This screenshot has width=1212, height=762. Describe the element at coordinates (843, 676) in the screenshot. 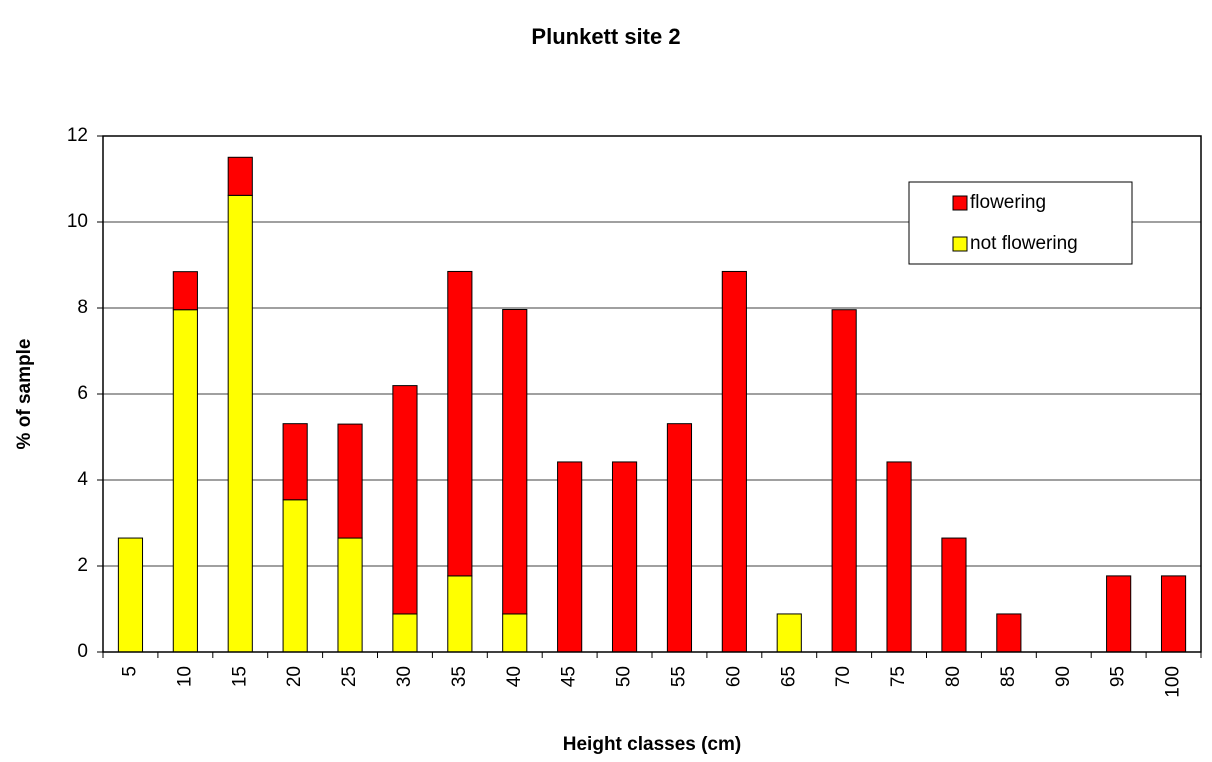

I see `x-tick-label: 70` at that location.